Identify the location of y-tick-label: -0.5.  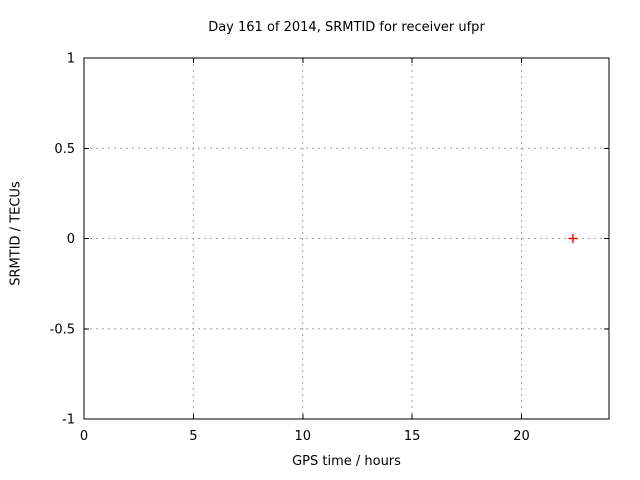
(62, 329).